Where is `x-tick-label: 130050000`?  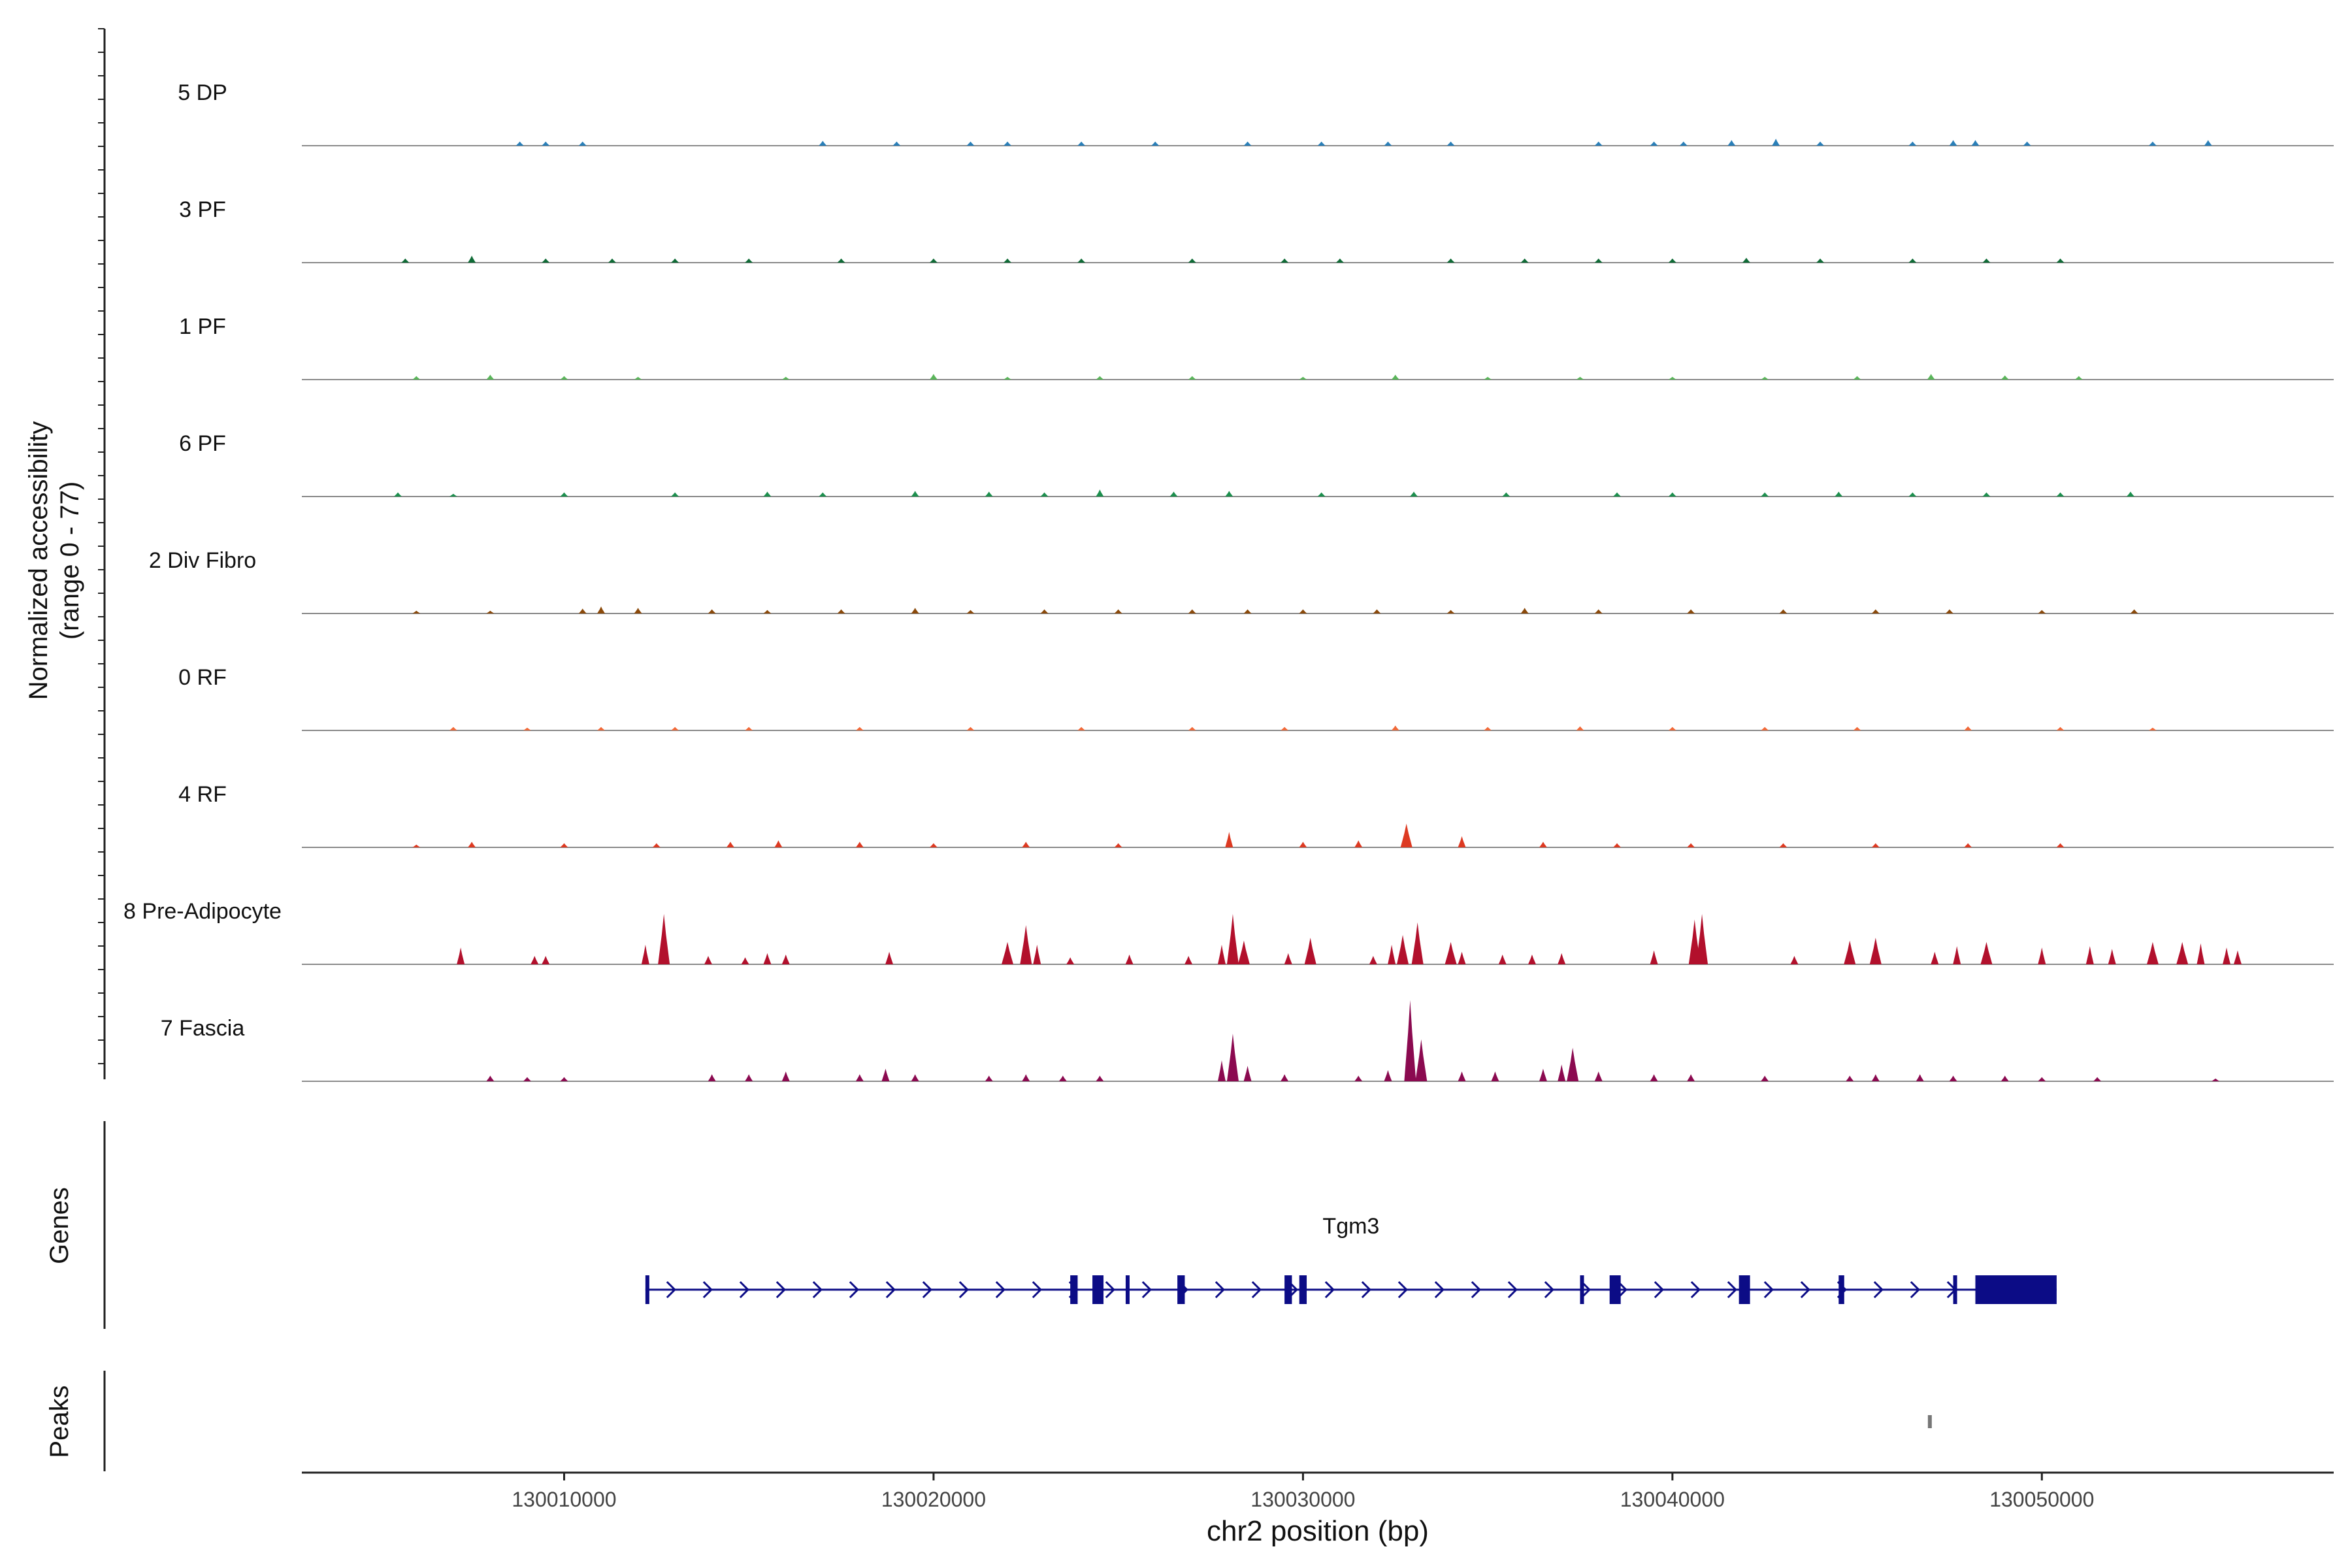 x-tick-label: 130050000 is located at coordinates (2041, 1499).